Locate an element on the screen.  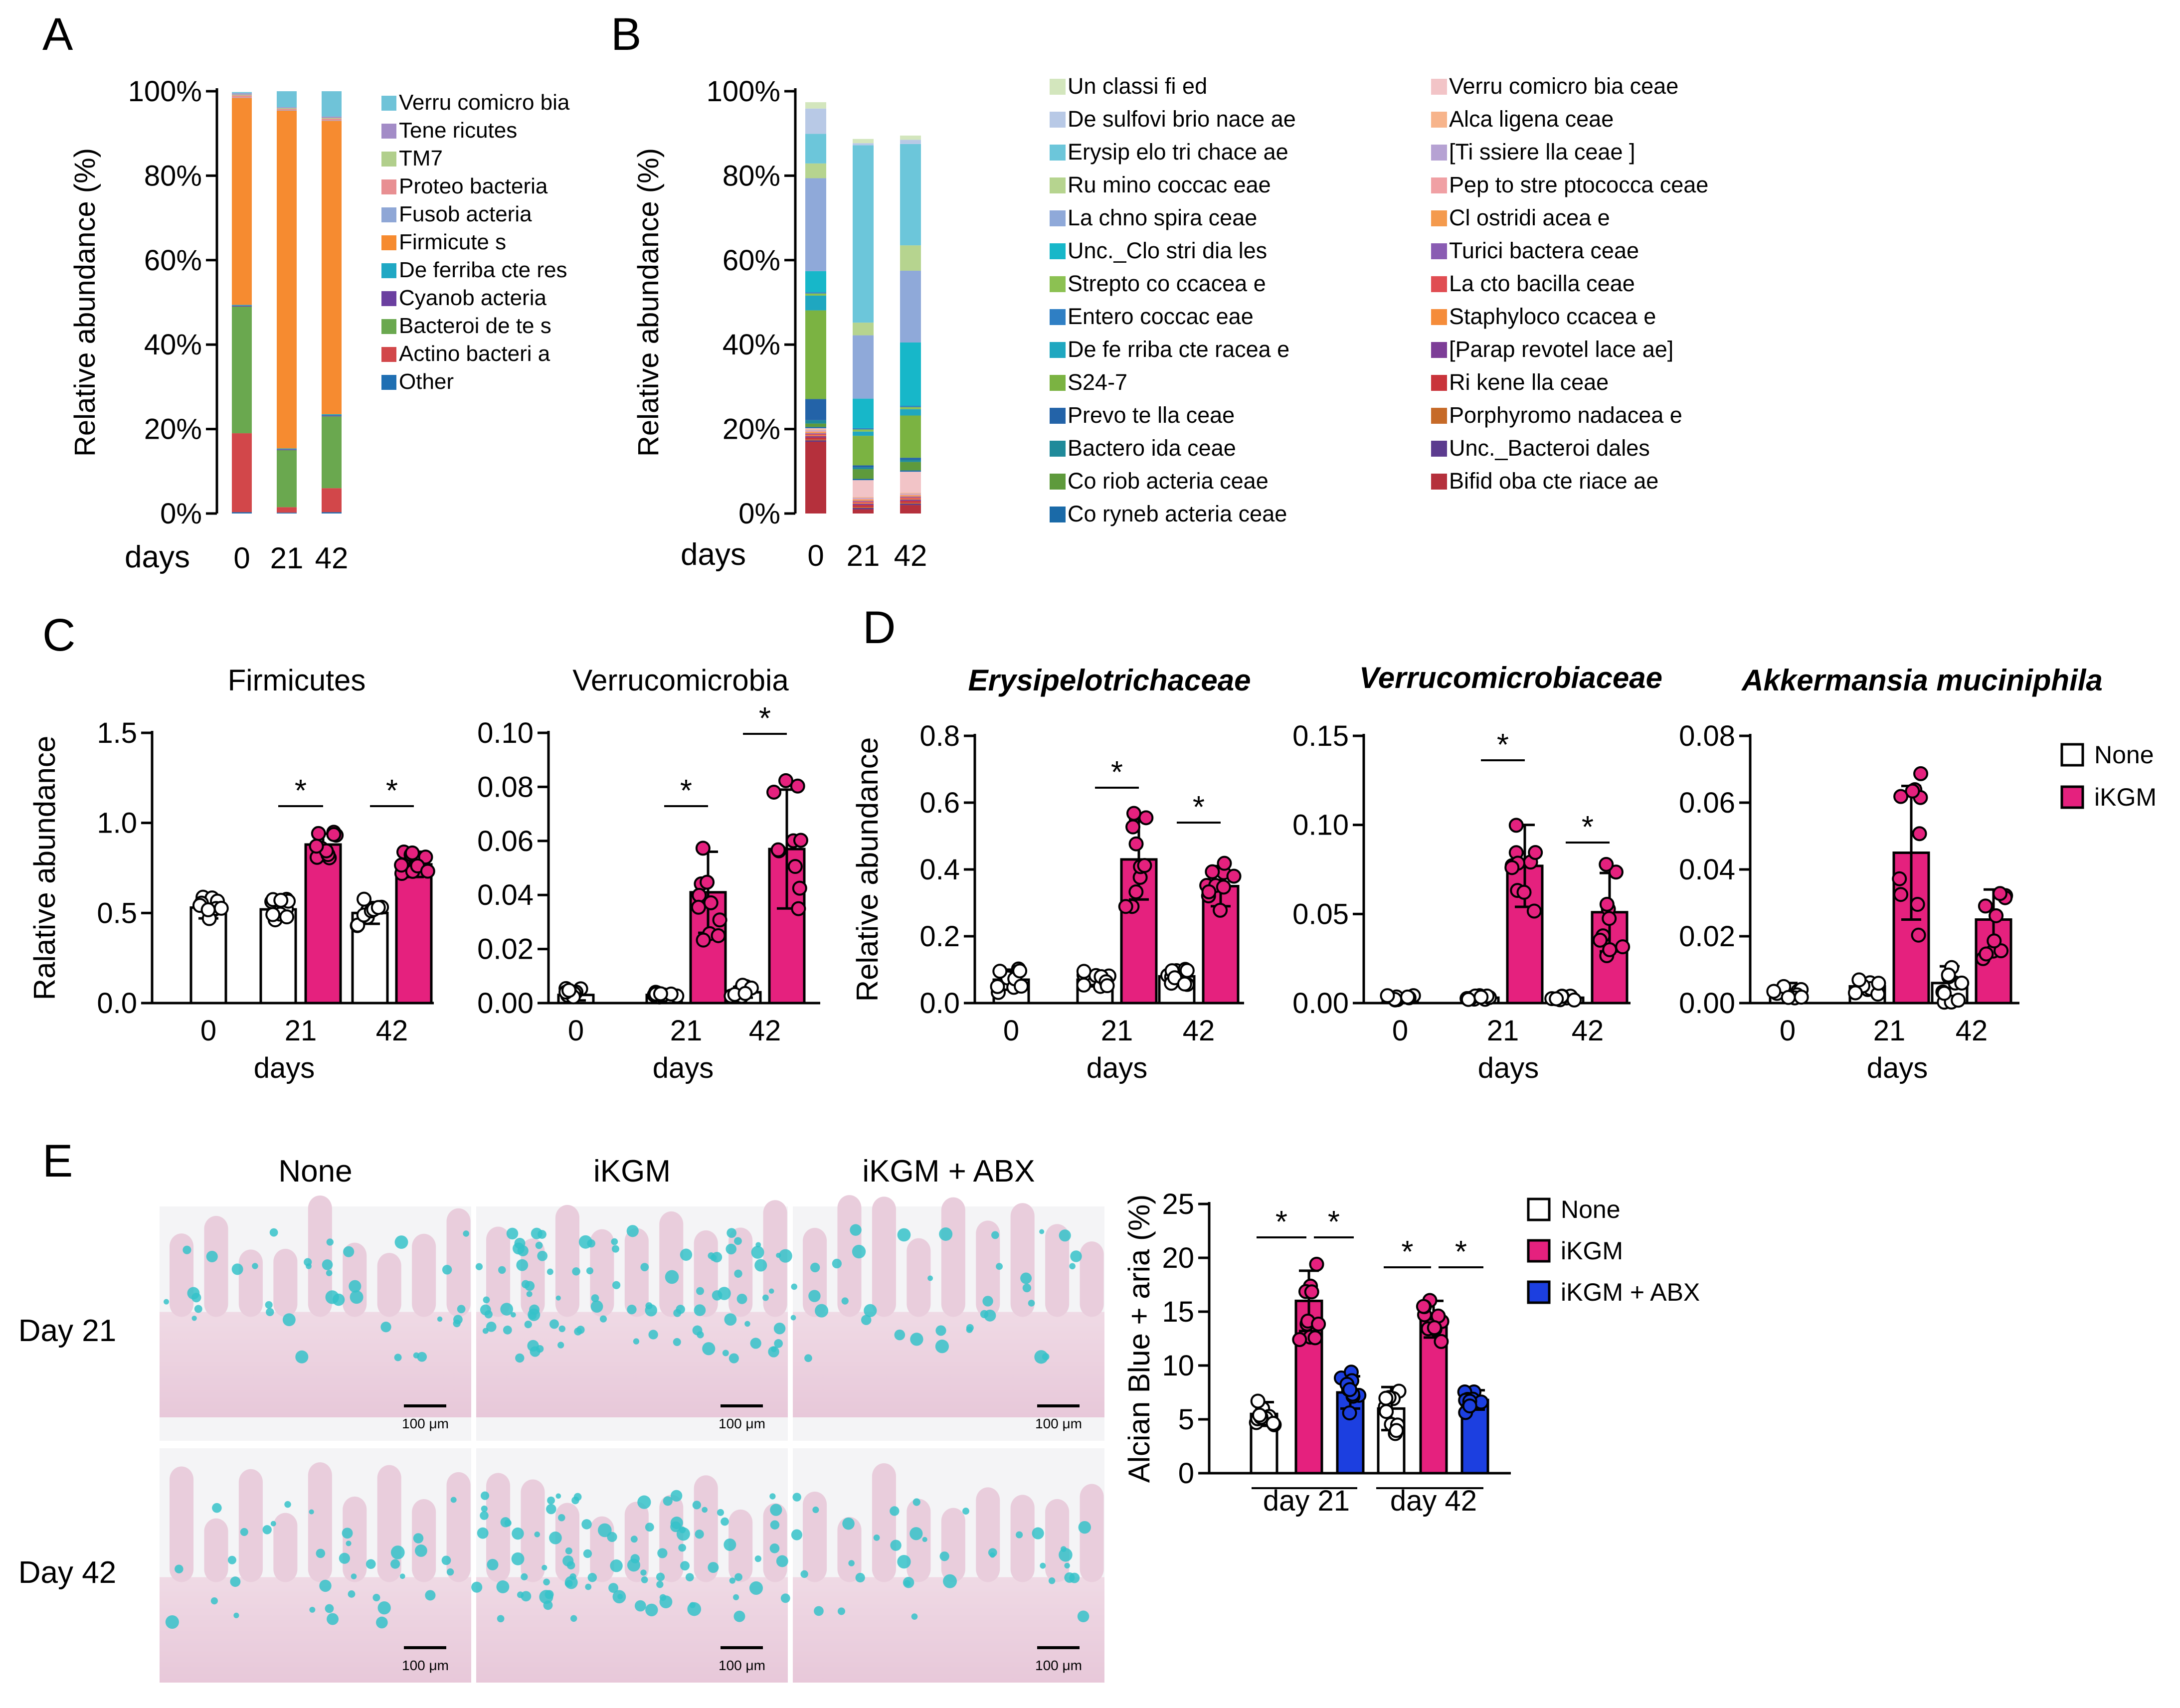
legend-e: None iKGM iKGM + ABX is located at coordinates (1613, 1251).